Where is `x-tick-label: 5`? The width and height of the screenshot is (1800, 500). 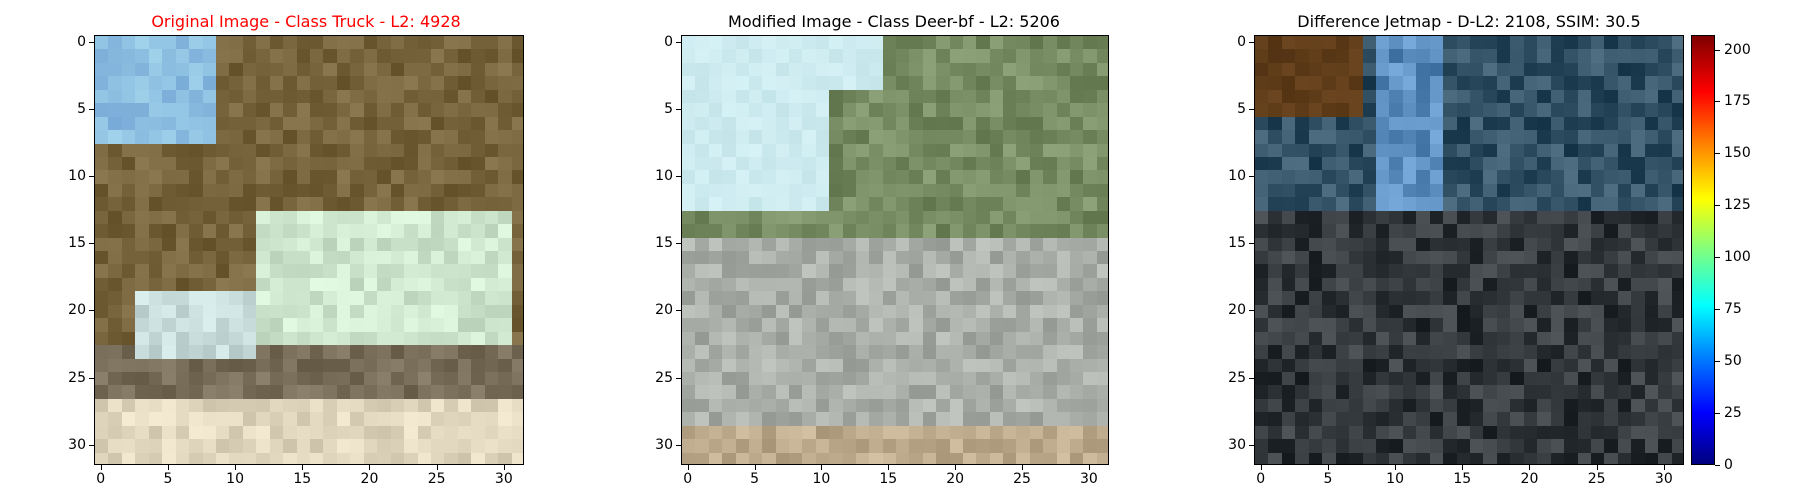 x-tick-label: 5 is located at coordinates (168, 479).